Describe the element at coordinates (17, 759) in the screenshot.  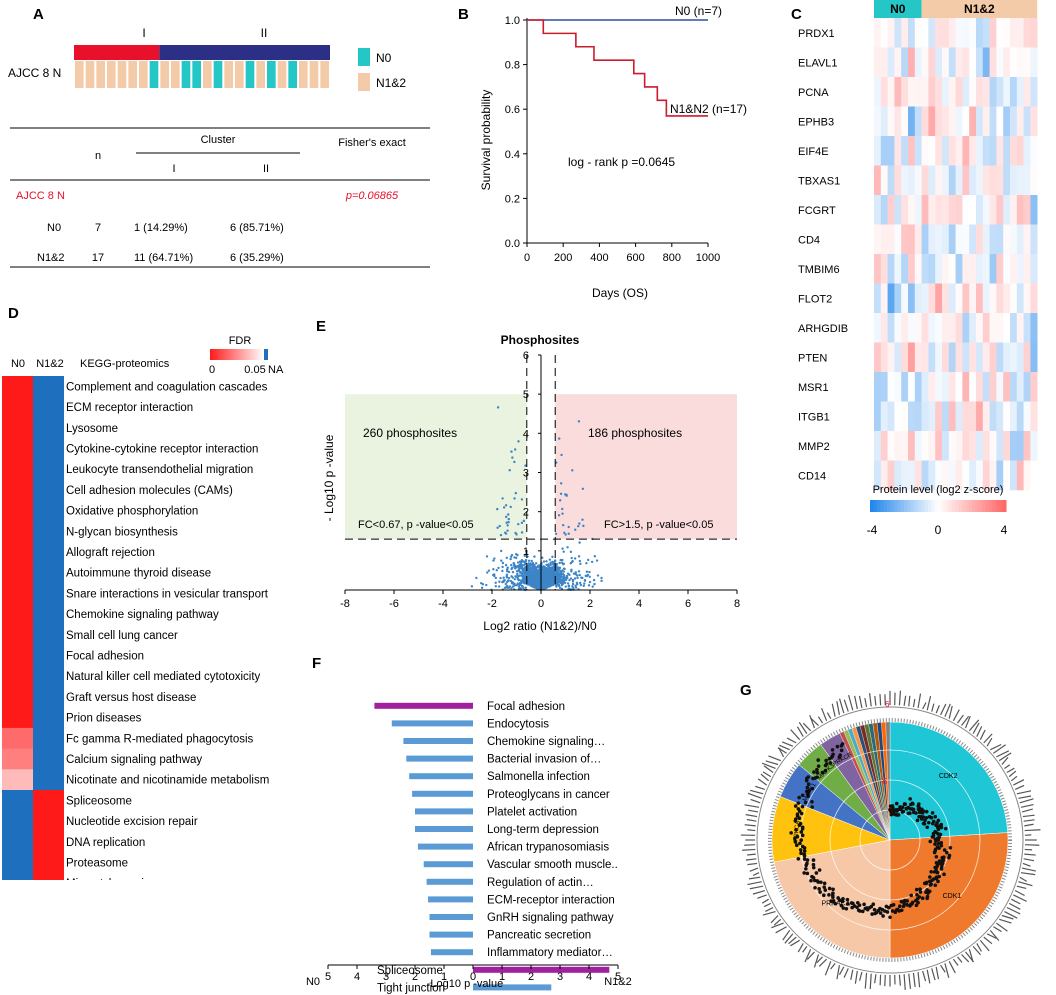
I see `d-cell-n0` at that location.